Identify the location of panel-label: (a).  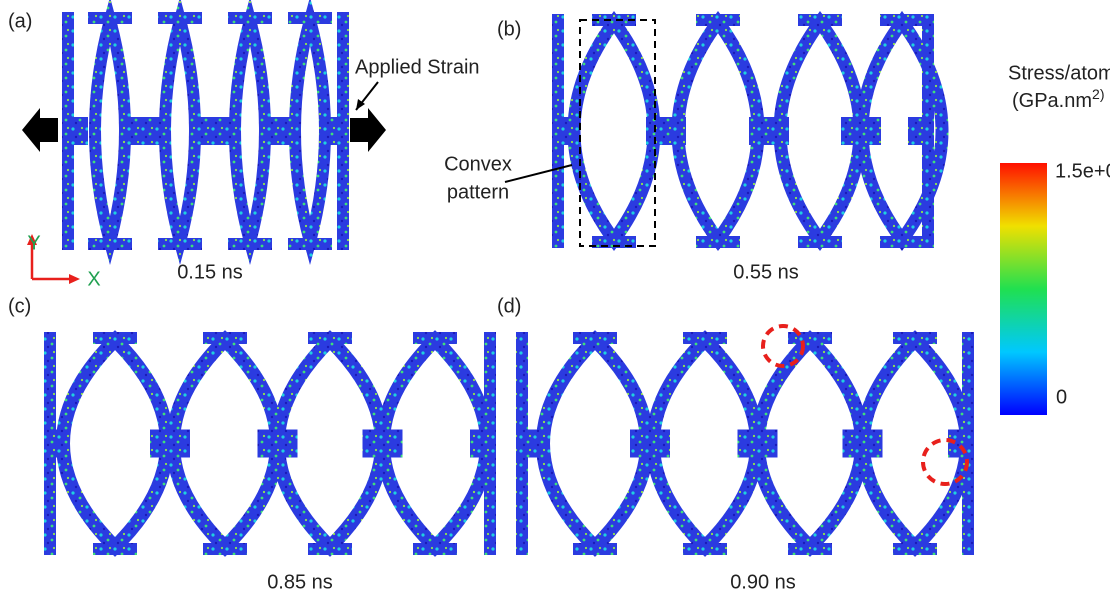
(20, 21).